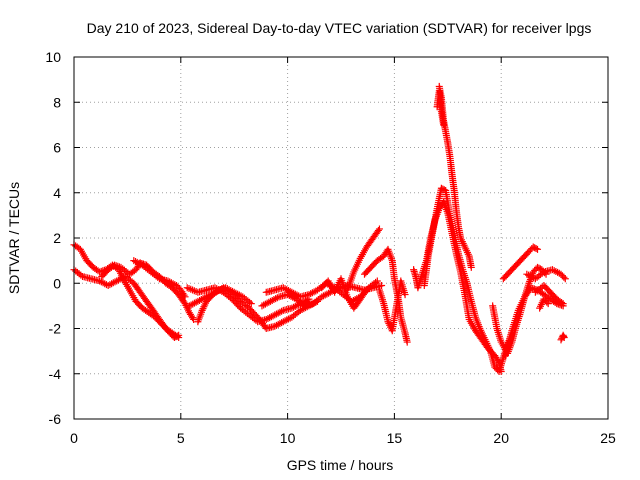  I want to click on x-tick-label: 15, so click(395, 438).